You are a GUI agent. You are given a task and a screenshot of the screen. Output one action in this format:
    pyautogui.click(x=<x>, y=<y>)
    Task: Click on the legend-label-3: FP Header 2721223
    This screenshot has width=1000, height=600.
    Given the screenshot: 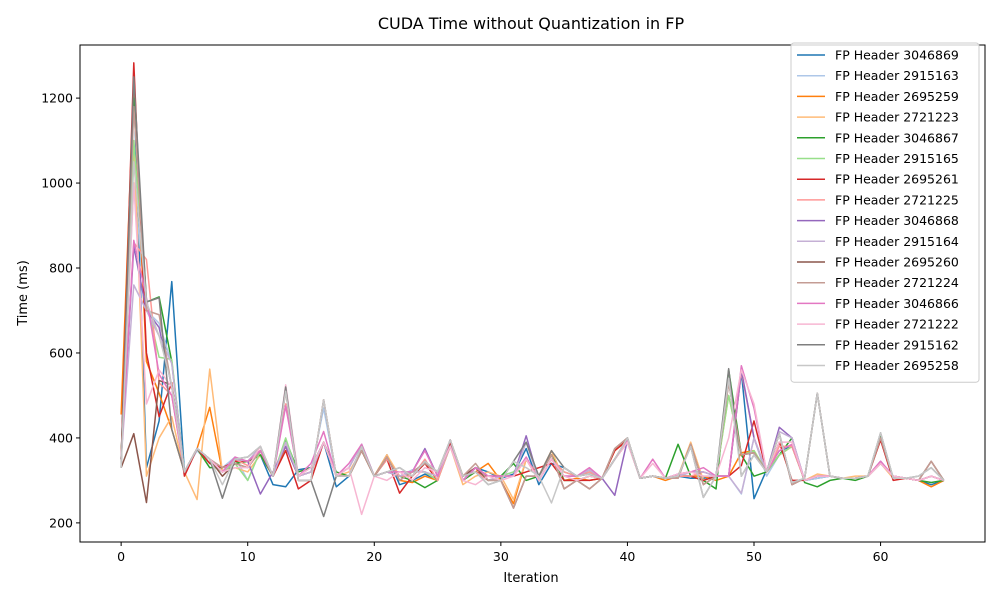 What is the action you would take?
    pyautogui.click(x=897, y=117)
    